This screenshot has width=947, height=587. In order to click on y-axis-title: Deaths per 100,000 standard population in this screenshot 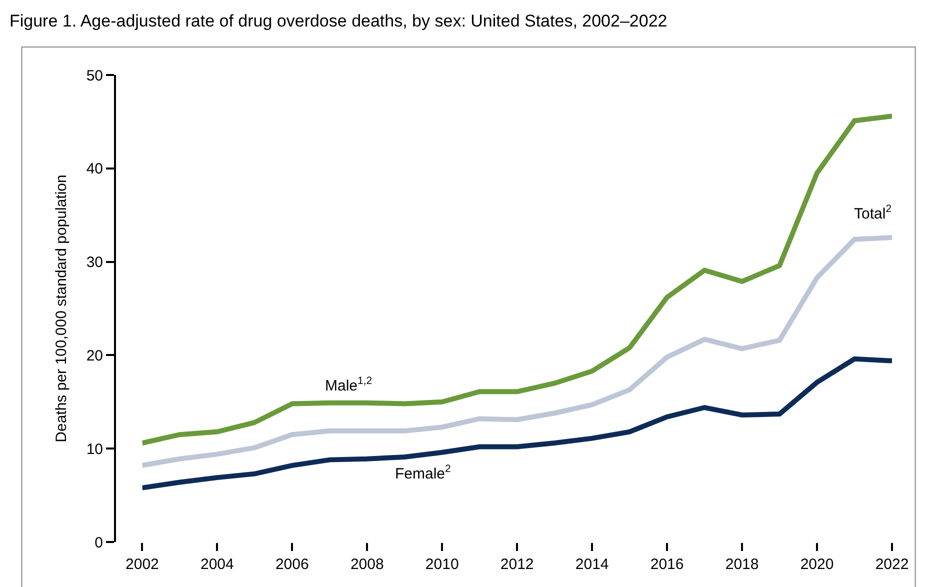, I will do `click(61, 308)`.